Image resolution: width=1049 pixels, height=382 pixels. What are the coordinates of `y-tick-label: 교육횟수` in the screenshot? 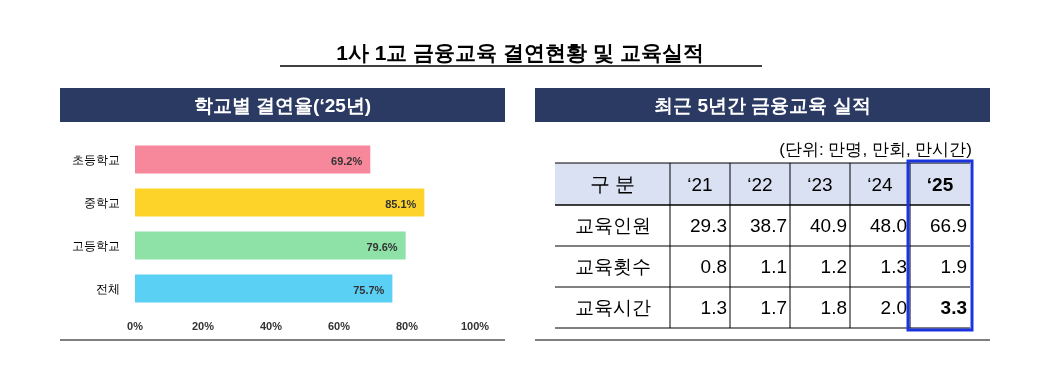 It's located at (612, 266).